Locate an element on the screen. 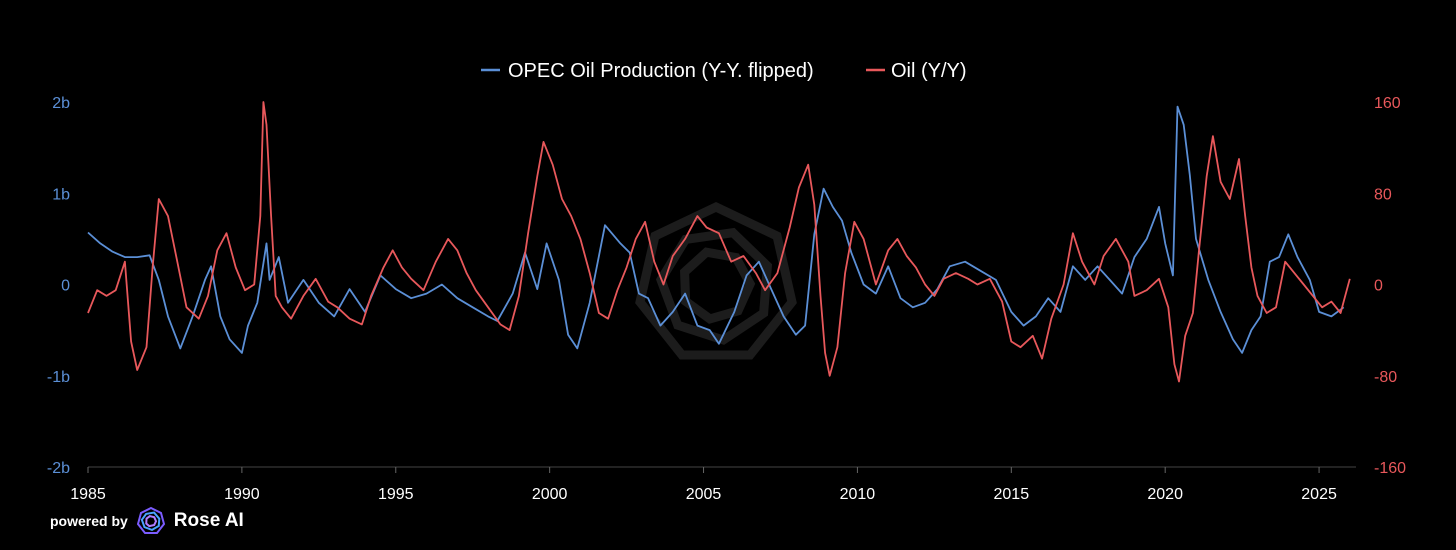 Image resolution: width=1456 pixels, height=550 pixels. x-tick-label: 2005 is located at coordinates (704, 494).